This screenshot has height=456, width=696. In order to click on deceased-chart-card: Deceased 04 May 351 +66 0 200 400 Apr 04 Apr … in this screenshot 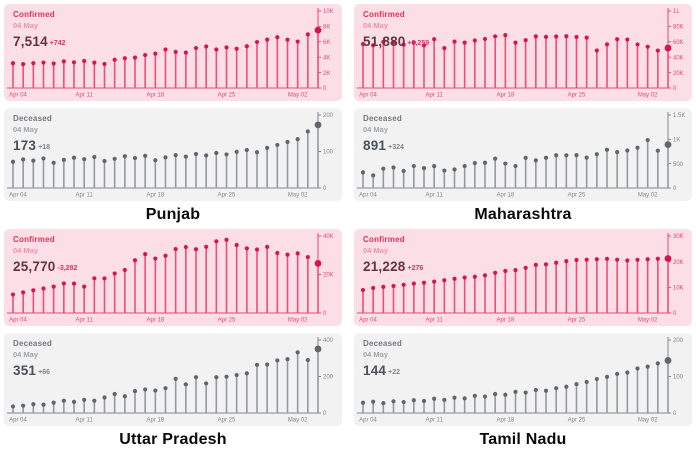, I will do `click(173, 379)`.